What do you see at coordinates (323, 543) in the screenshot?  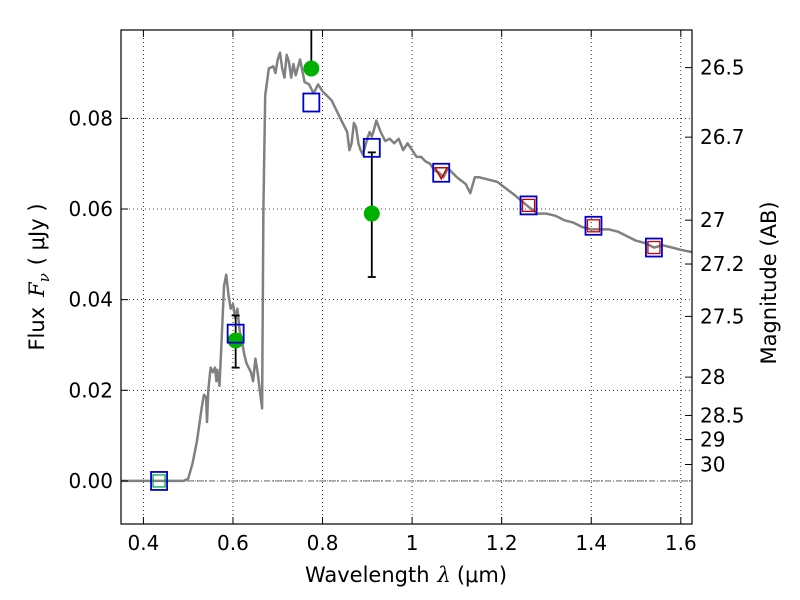 I see `x-tick-label: 0.8` at bounding box center [323, 543].